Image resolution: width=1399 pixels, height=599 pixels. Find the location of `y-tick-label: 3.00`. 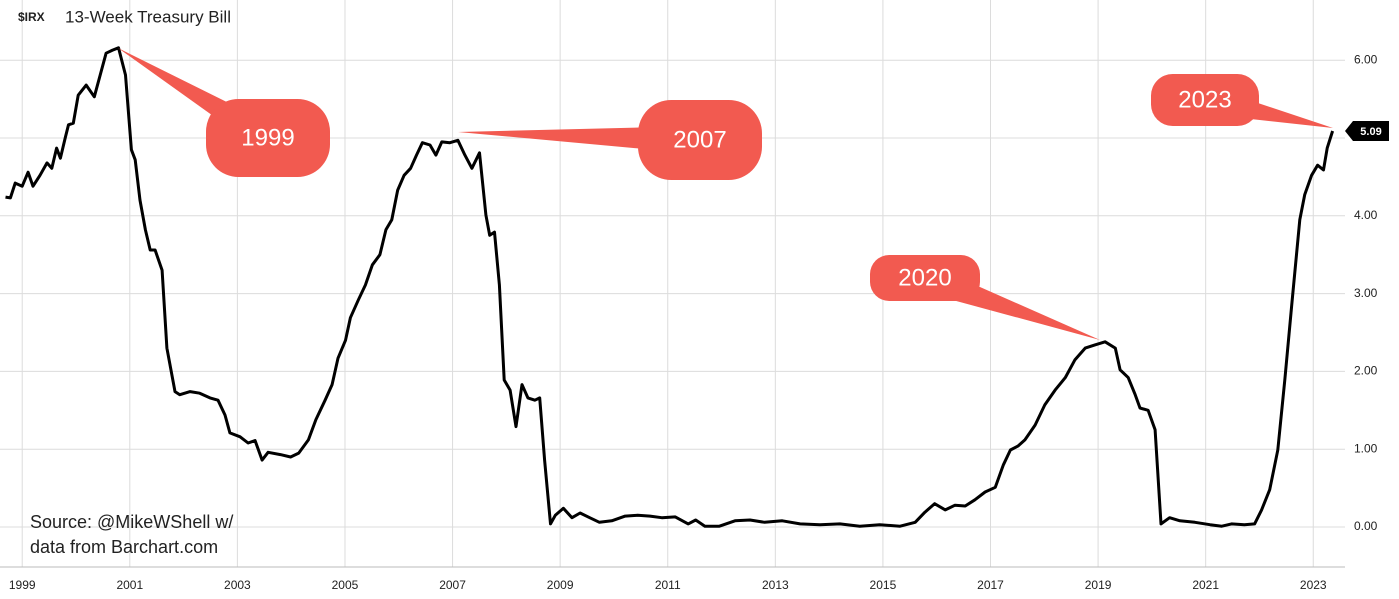

y-tick-label: 3.00 is located at coordinates (1366, 293).